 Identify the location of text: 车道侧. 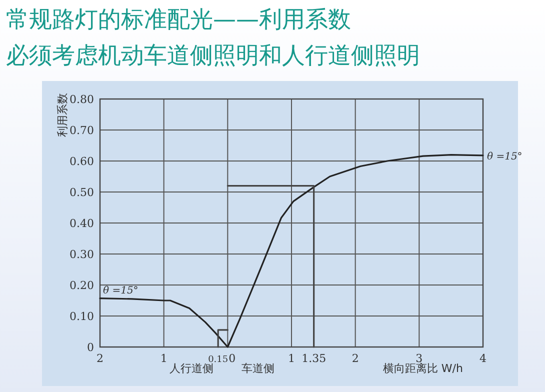
(258, 368).